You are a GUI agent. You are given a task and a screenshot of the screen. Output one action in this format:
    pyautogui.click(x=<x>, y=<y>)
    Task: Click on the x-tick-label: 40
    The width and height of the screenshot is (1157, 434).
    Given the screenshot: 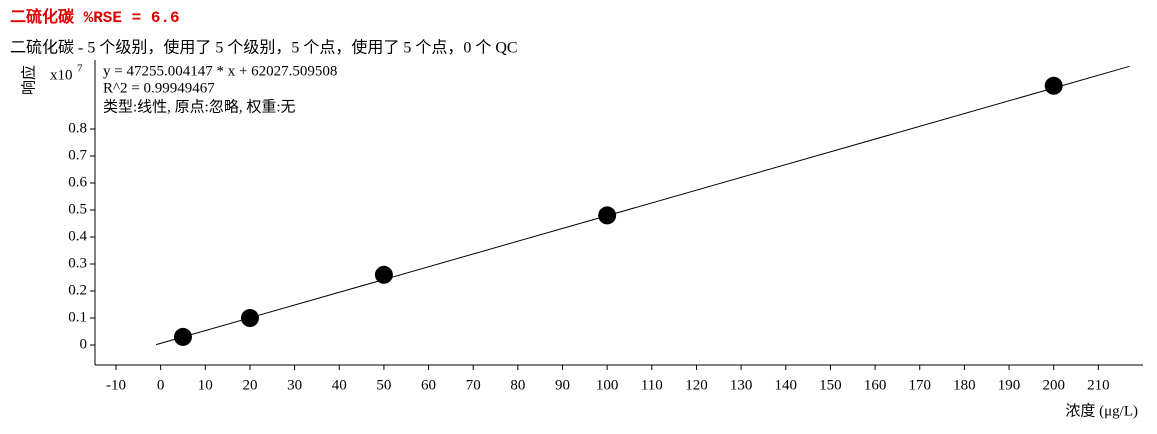 What is the action you would take?
    pyautogui.click(x=339, y=385)
    